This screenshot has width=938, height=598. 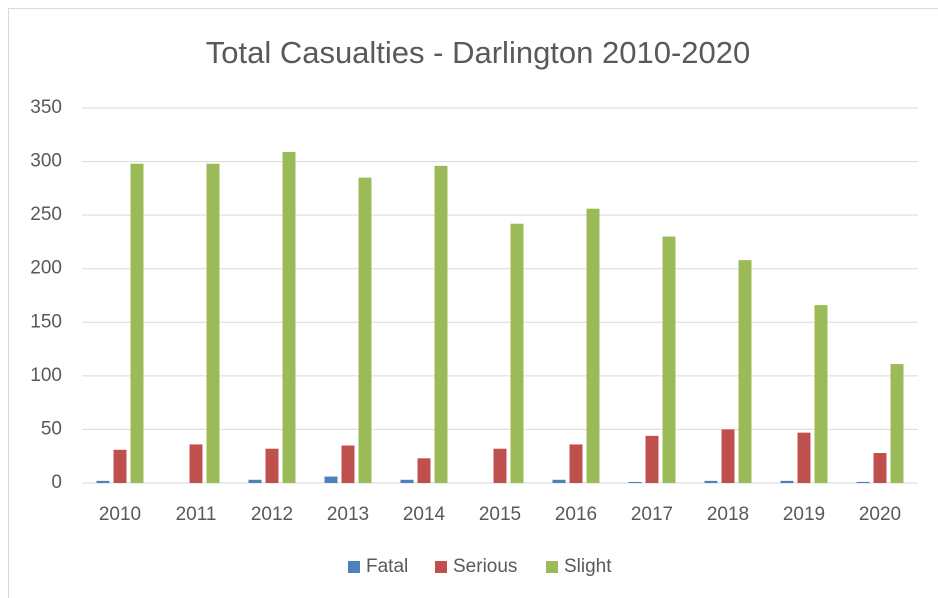 I want to click on x-tick-label: 2010, so click(x=120, y=514).